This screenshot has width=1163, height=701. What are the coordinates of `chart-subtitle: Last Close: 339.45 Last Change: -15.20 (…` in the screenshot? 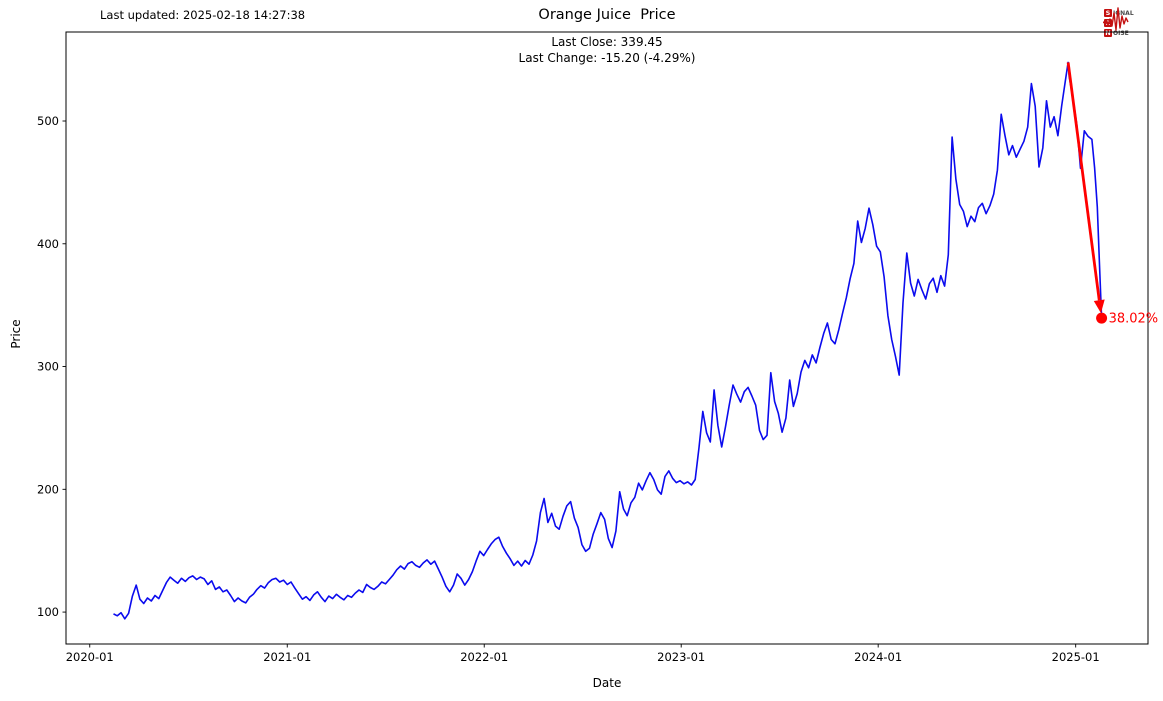 It's located at (607, 50).